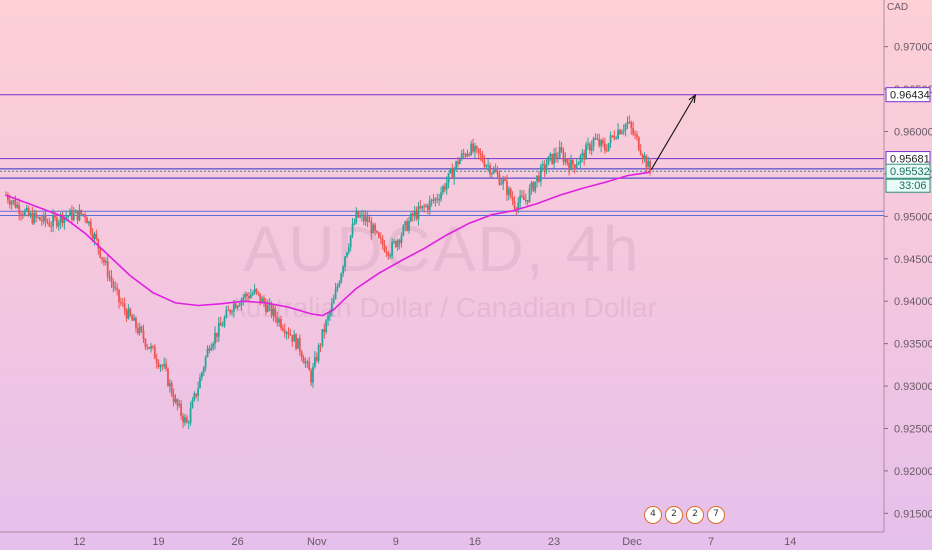  What do you see at coordinates (898, 7) in the screenshot?
I see `currency-code: CAD` at bounding box center [898, 7].